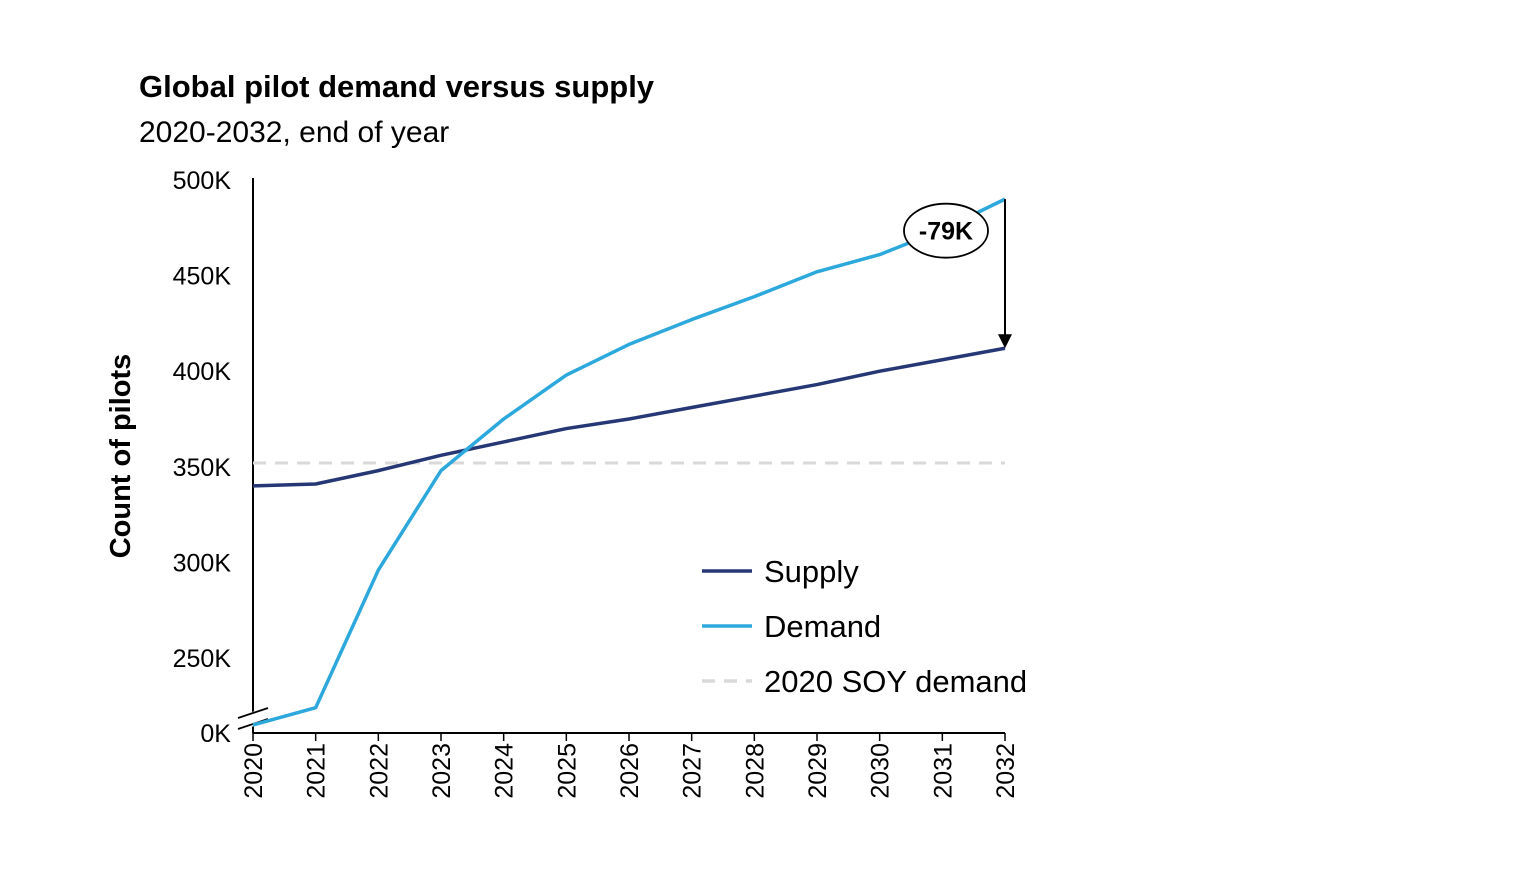 The image size is (1536, 893). I want to click on y-tick-label: 300K, so click(202, 563).